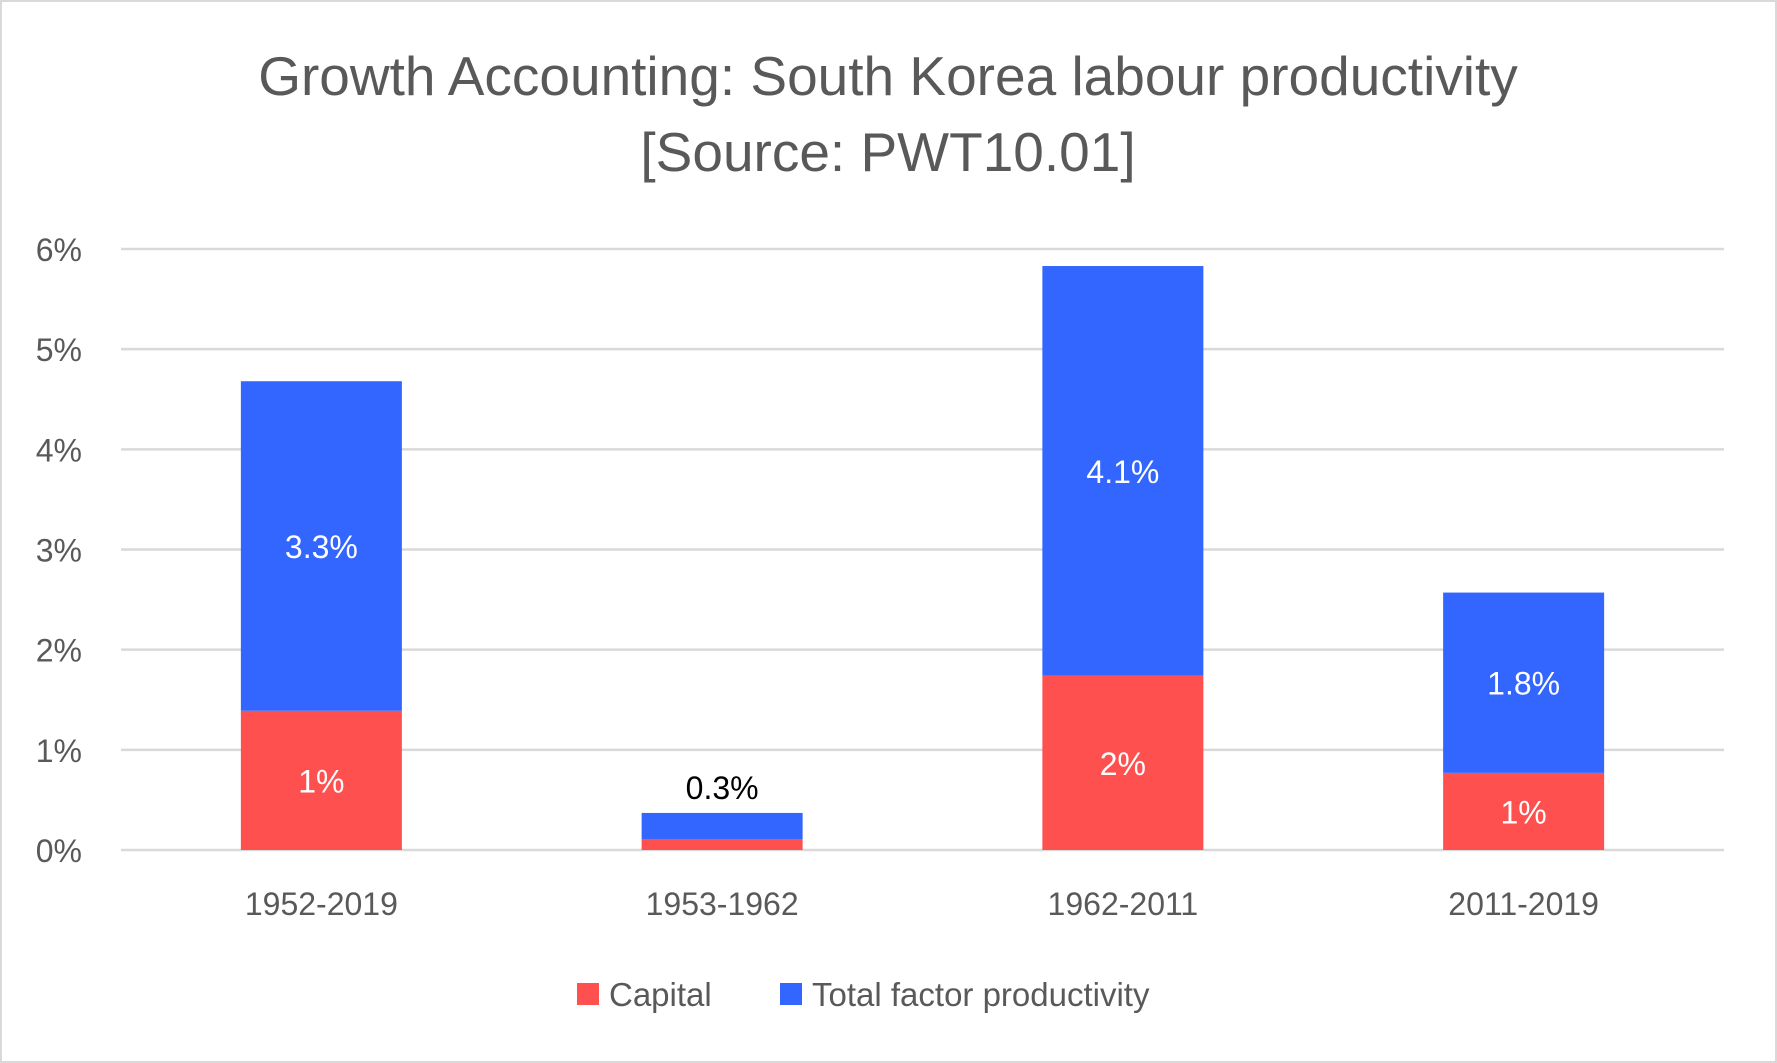  Describe the element at coordinates (1523, 904) in the screenshot. I see `x-tick-label: 2011-2019` at that location.